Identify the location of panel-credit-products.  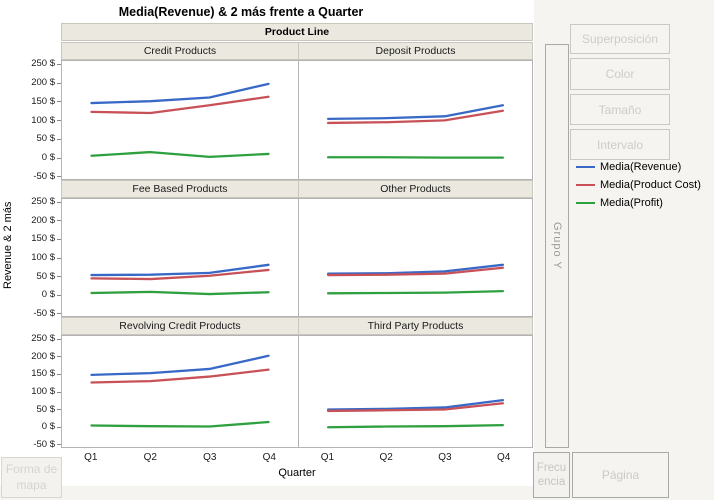
(180, 120).